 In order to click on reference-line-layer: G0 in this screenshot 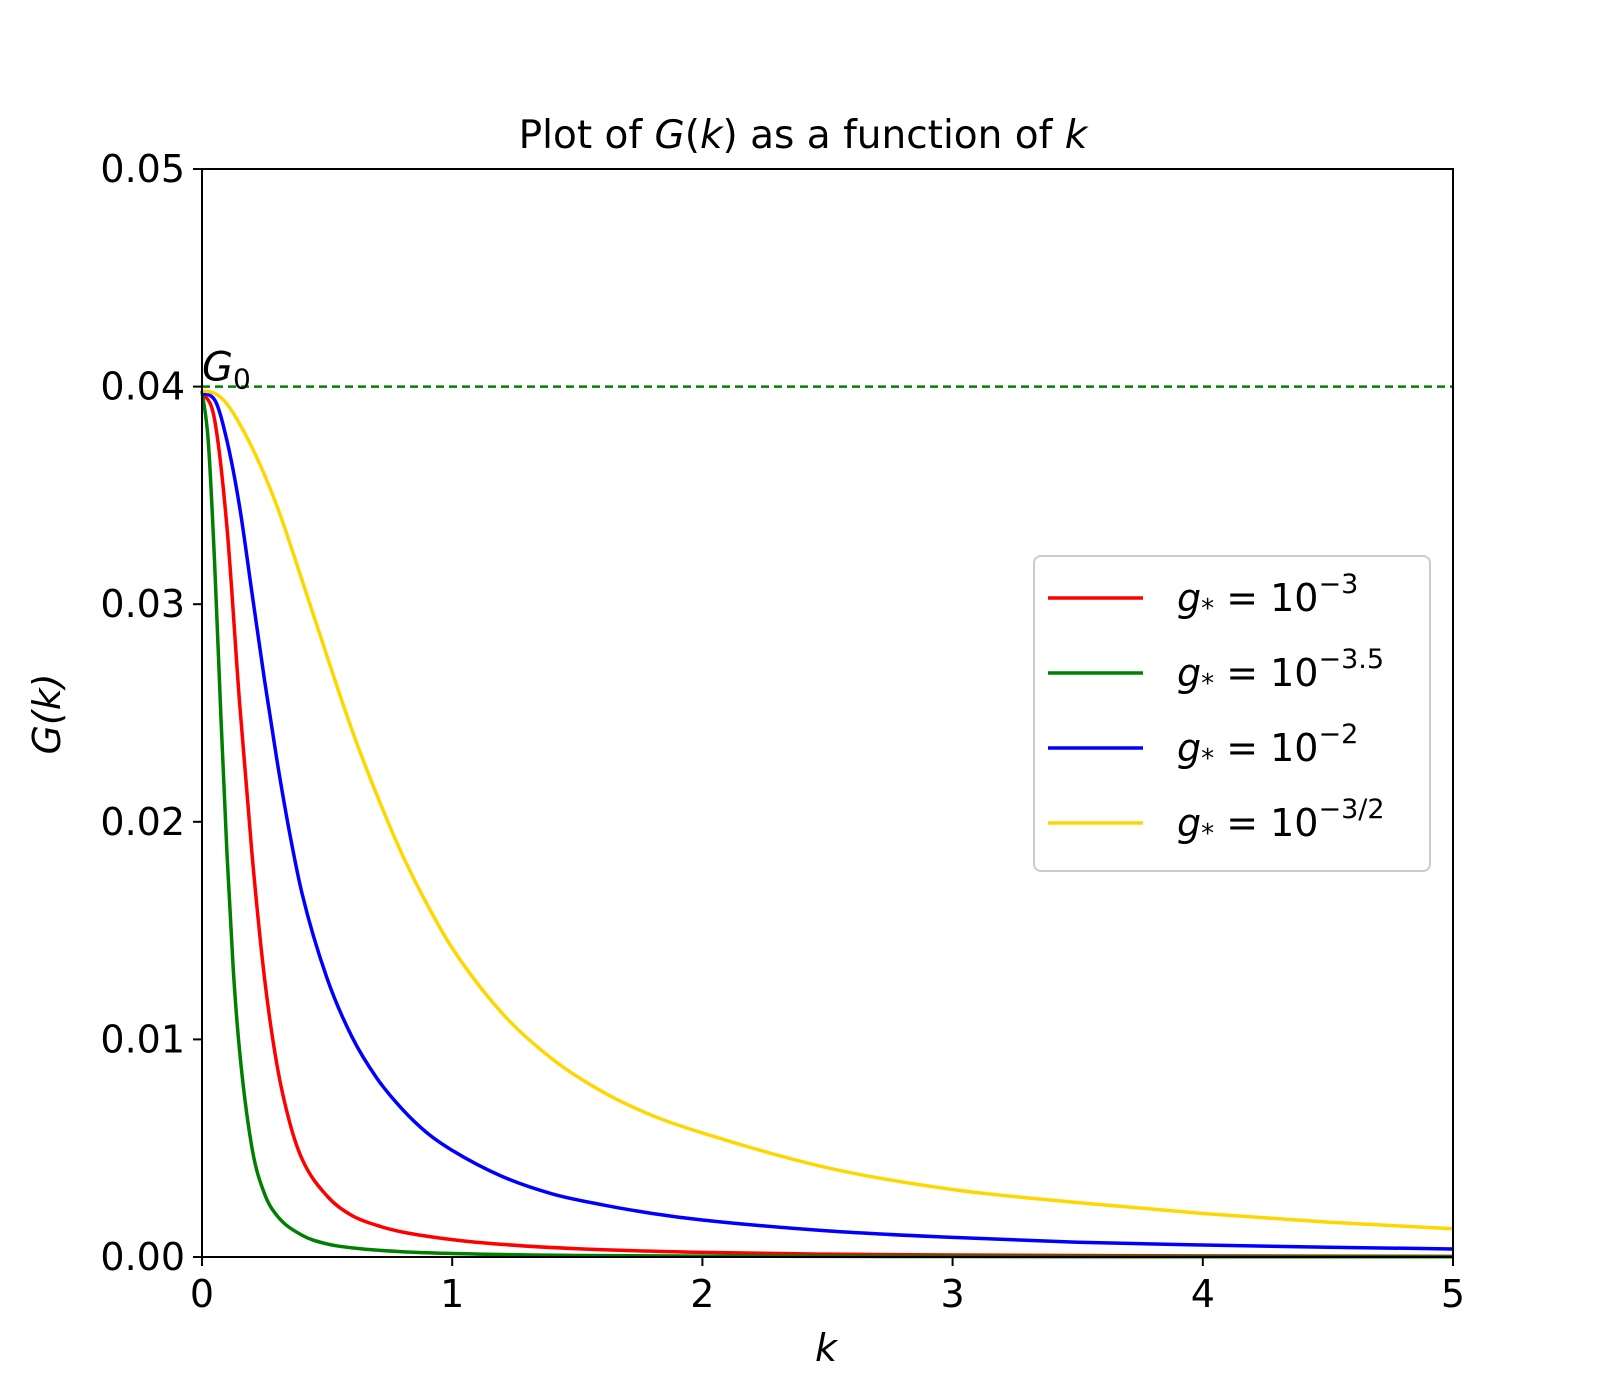, I will do `click(827, 370)`.